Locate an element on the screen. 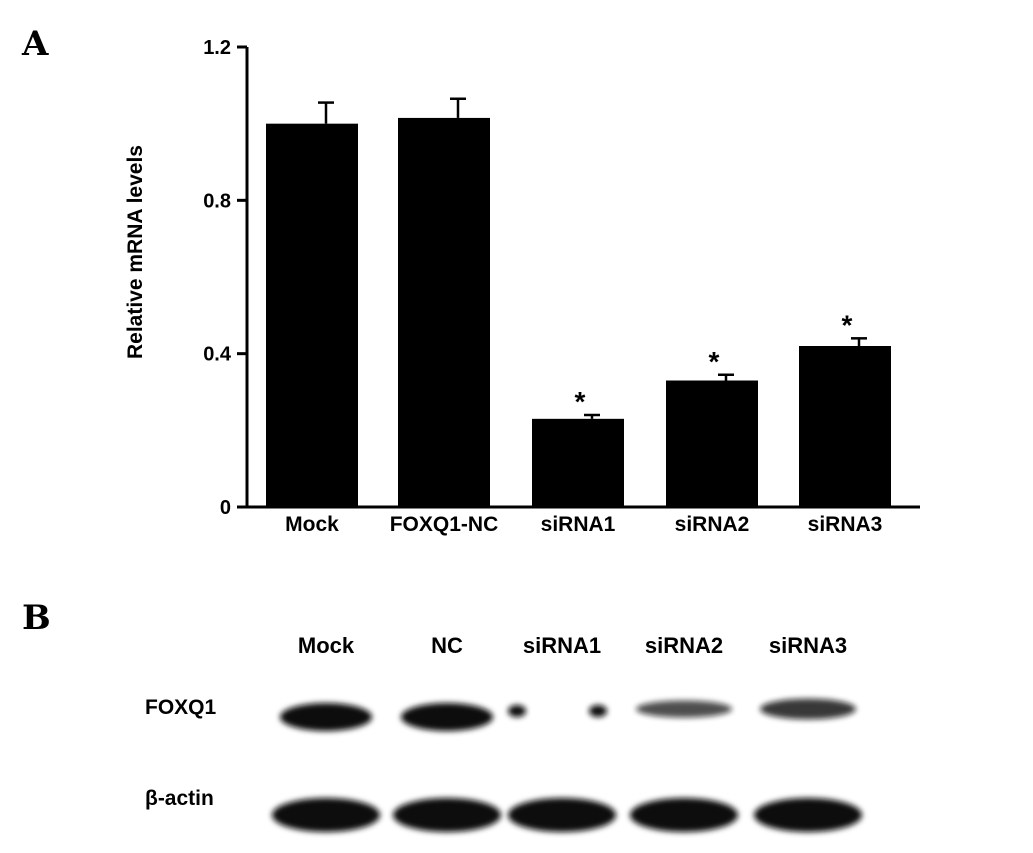 This screenshot has width=1033, height=853. blot-row-label: FOXQ1 is located at coordinates (181, 707).